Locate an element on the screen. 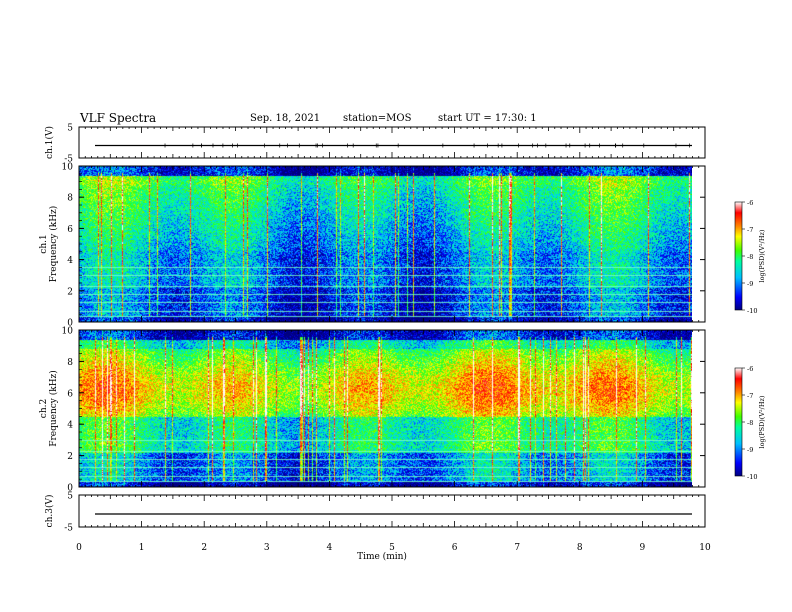 This screenshot has width=792, height=612. x-tick-label: 4 is located at coordinates (330, 548).